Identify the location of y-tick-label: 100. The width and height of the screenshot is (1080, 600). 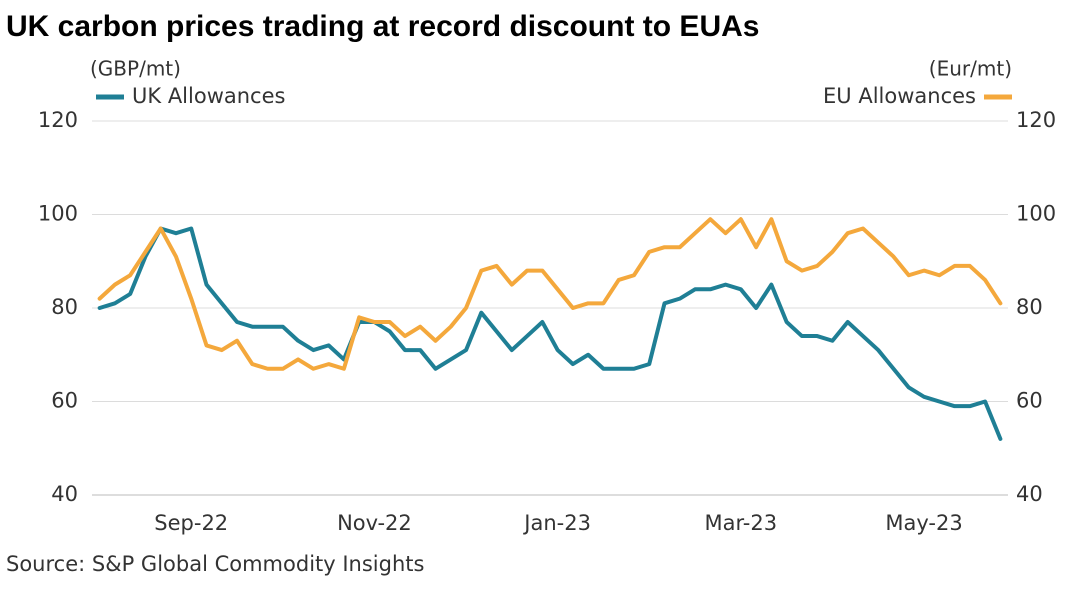
(58, 214).